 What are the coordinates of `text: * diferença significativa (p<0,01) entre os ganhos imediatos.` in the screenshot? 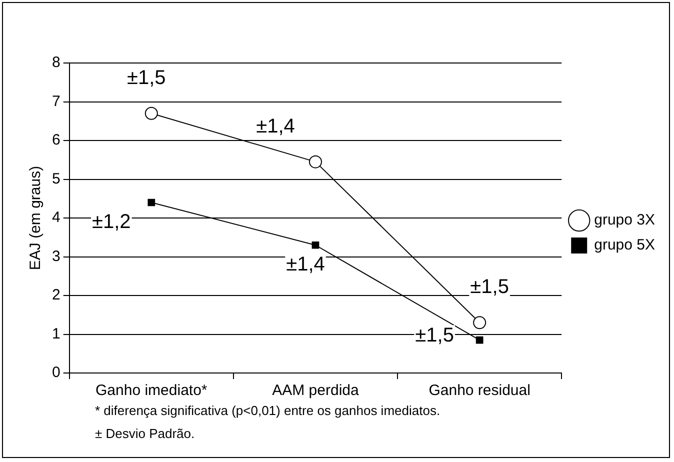 It's located at (267, 411).